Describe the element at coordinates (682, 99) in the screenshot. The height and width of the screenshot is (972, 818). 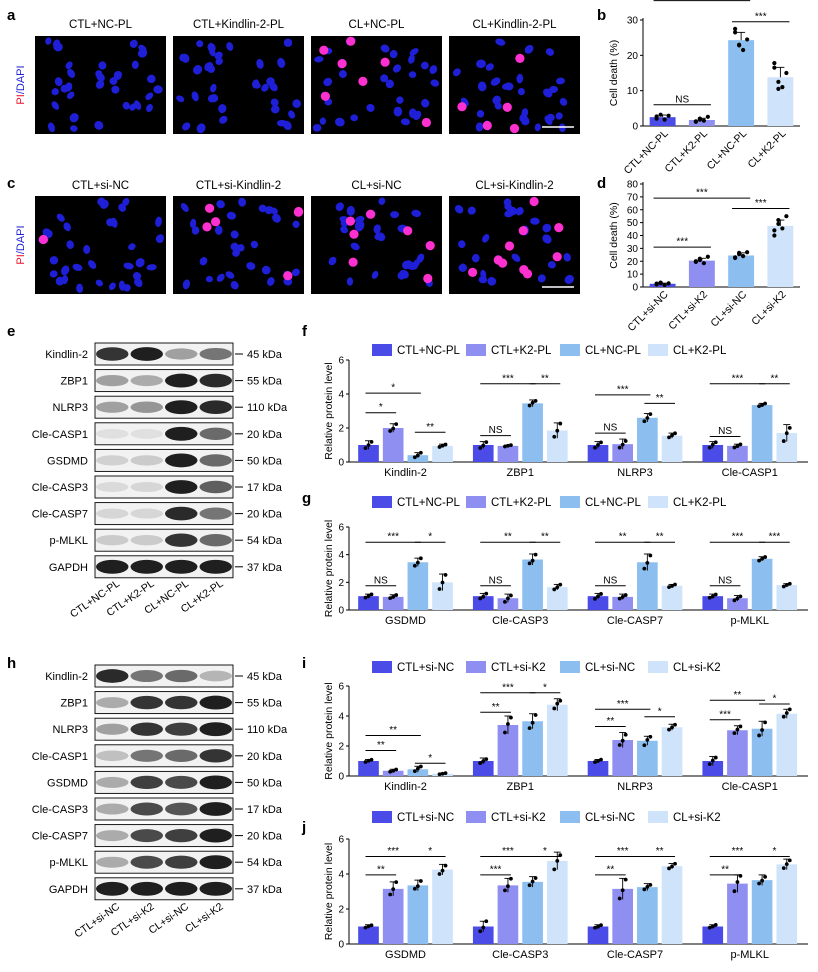
I see `significance-label: NS` at that location.